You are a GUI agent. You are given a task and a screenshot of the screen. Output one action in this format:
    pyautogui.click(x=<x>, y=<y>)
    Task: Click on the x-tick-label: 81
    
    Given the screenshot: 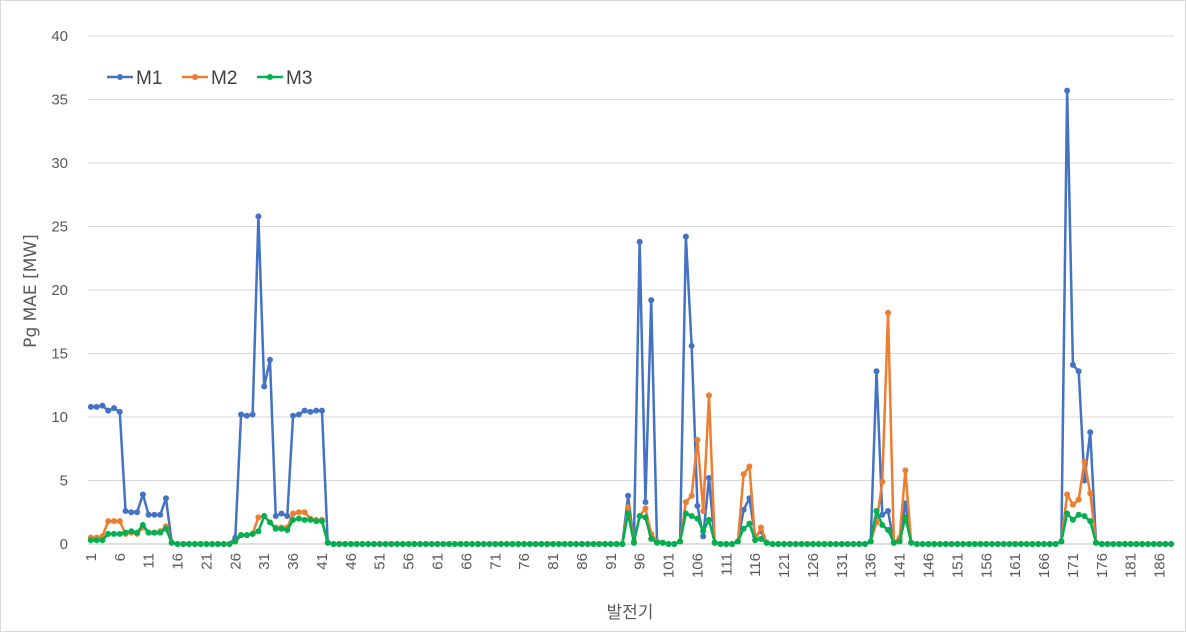 What is the action you would take?
    pyautogui.click(x=553, y=561)
    